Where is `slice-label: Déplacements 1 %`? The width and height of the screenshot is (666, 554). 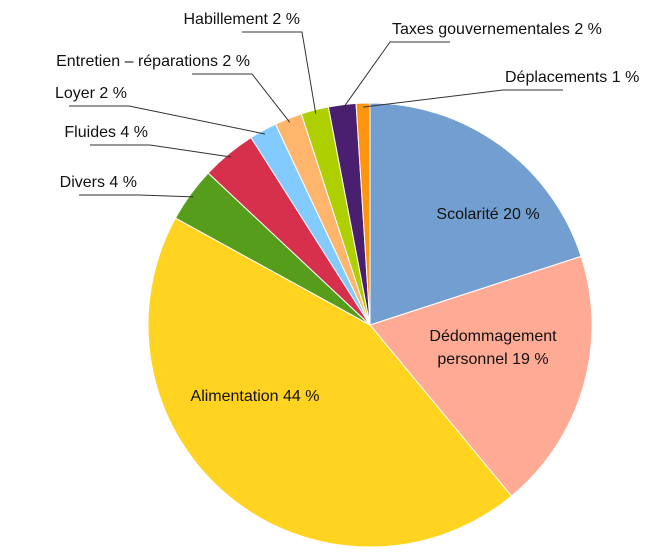 slice-label: Déplacements 1 % is located at coordinates (572, 77).